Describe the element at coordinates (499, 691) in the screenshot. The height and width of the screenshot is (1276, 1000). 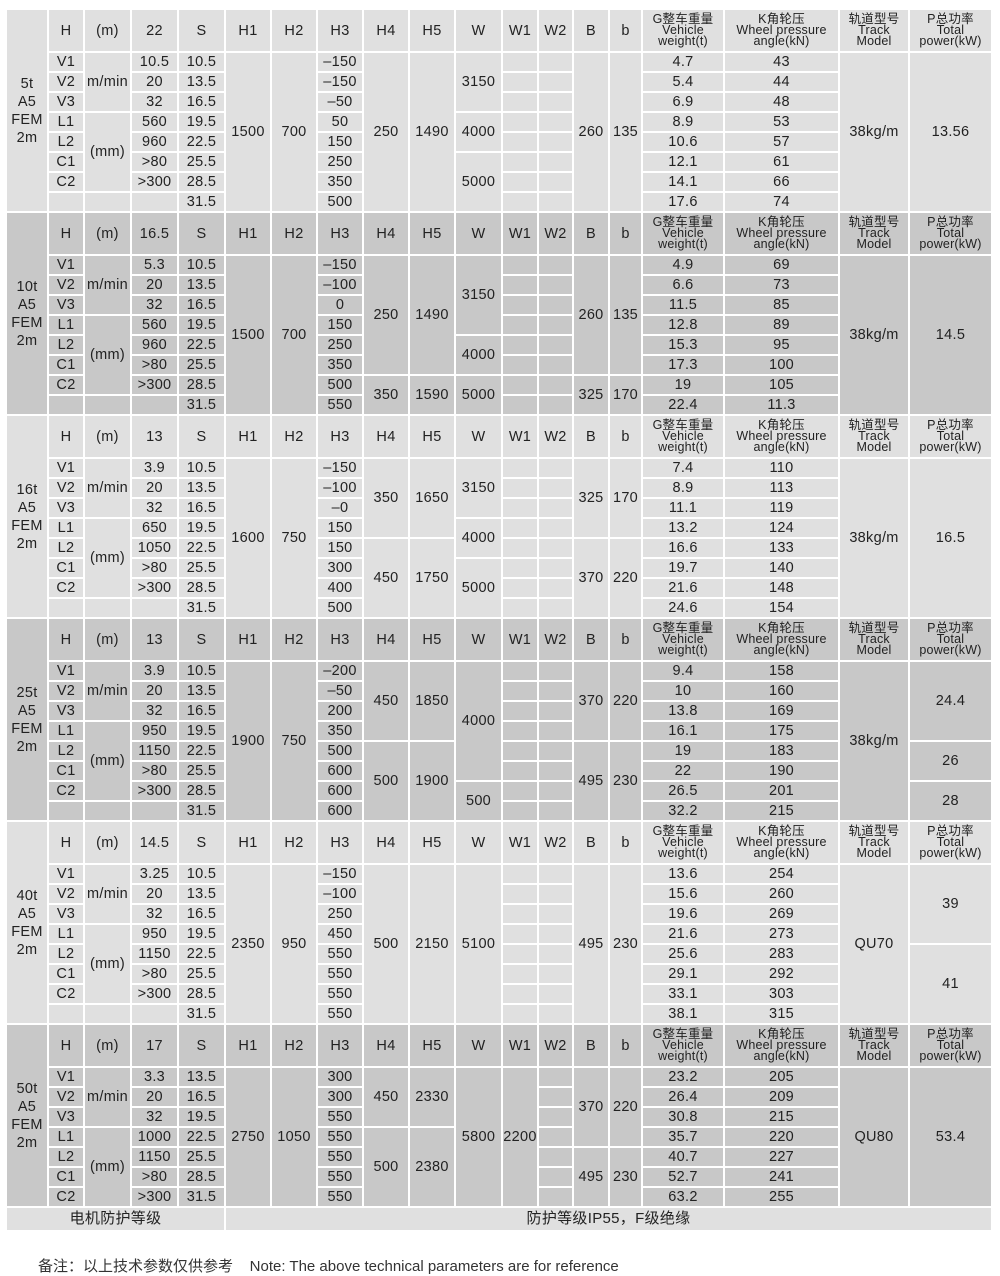
I see `table-row: V2 20 13.5 –50 10 160` at that location.